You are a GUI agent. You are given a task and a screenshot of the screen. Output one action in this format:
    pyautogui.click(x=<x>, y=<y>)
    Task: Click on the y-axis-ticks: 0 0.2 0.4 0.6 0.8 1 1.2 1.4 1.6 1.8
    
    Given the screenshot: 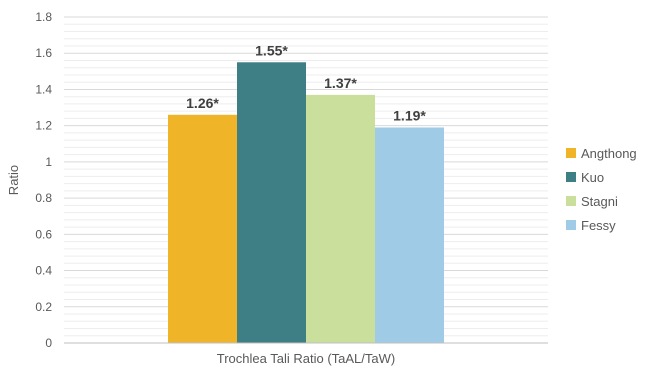 What is the action you would take?
    pyautogui.click(x=43, y=180)
    